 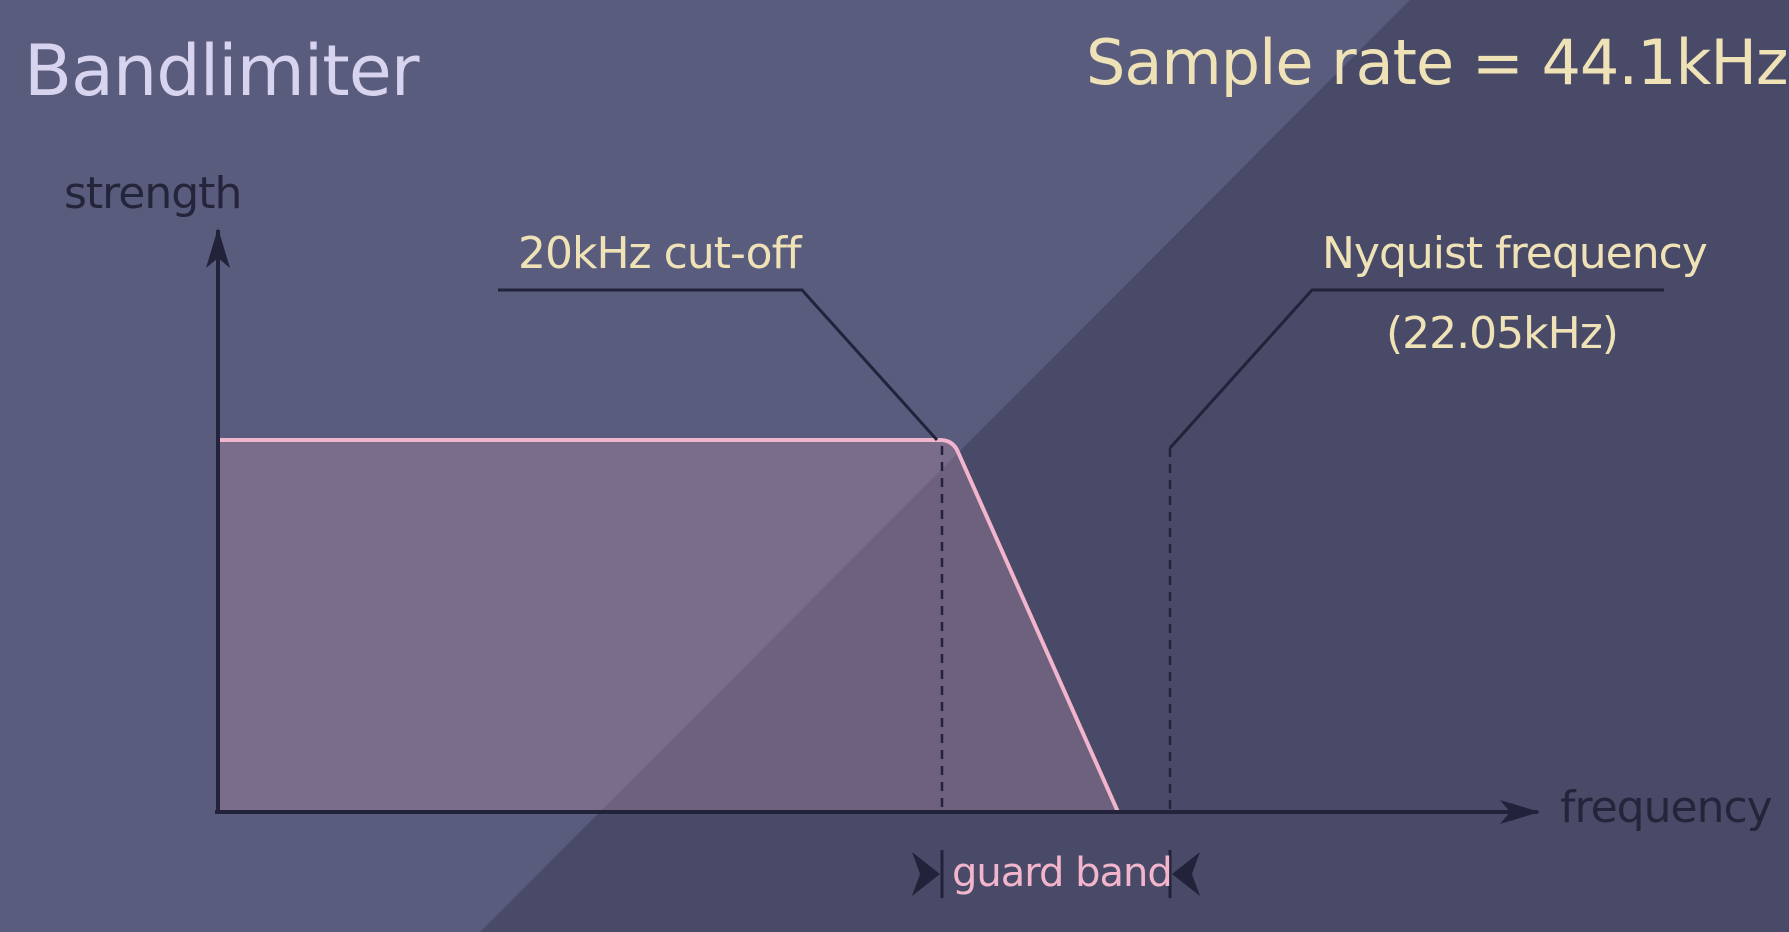 What do you see at coordinates (1515, 253) in the screenshot?
I see `nyquist-label: Nyquist frequency` at bounding box center [1515, 253].